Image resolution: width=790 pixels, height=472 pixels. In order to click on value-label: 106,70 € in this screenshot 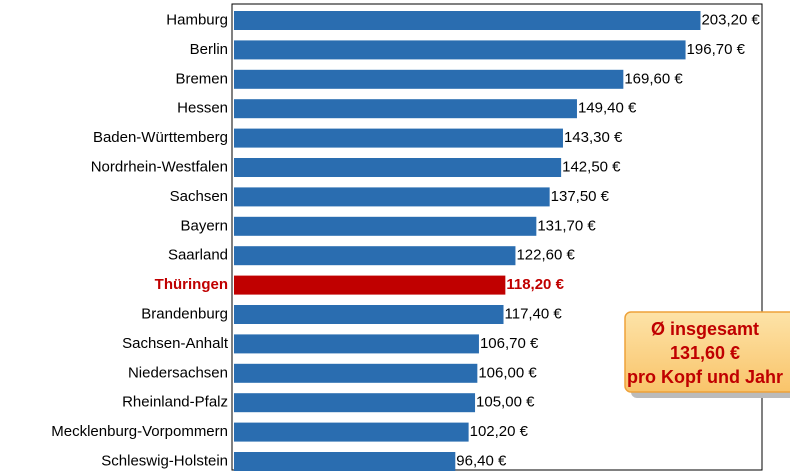, I will do `click(509, 343)`.